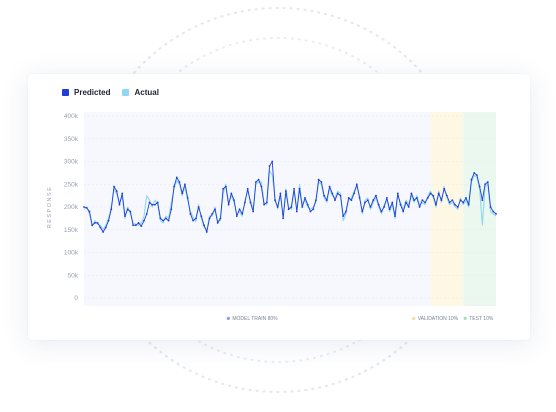 Image resolution: width=556 pixels, height=412 pixels. What do you see at coordinates (71, 207) in the screenshot?
I see `y-tick-label: 200k` at bounding box center [71, 207].